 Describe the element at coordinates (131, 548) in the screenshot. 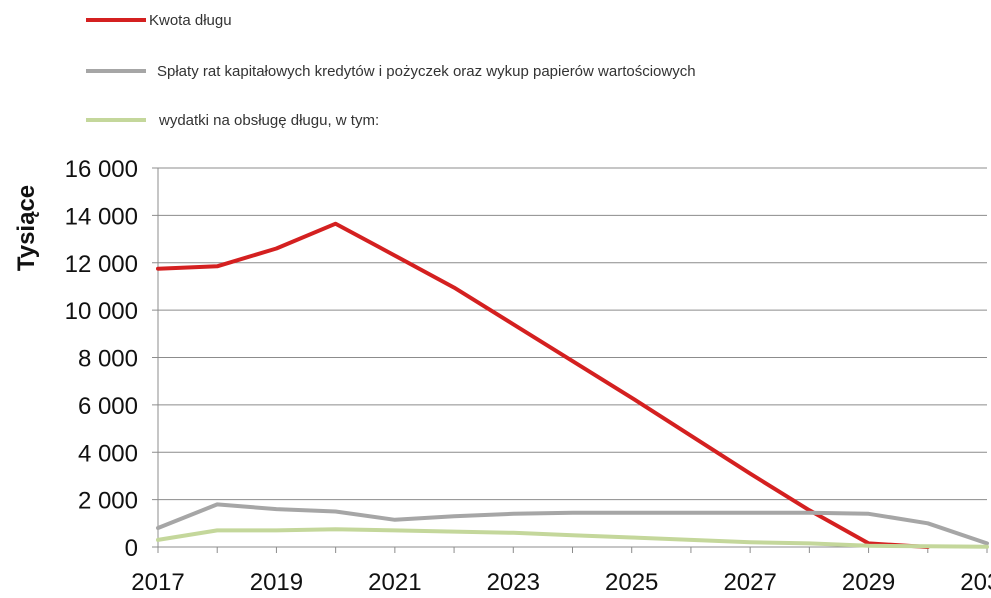

I see `y-tick-label: 0` at that location.